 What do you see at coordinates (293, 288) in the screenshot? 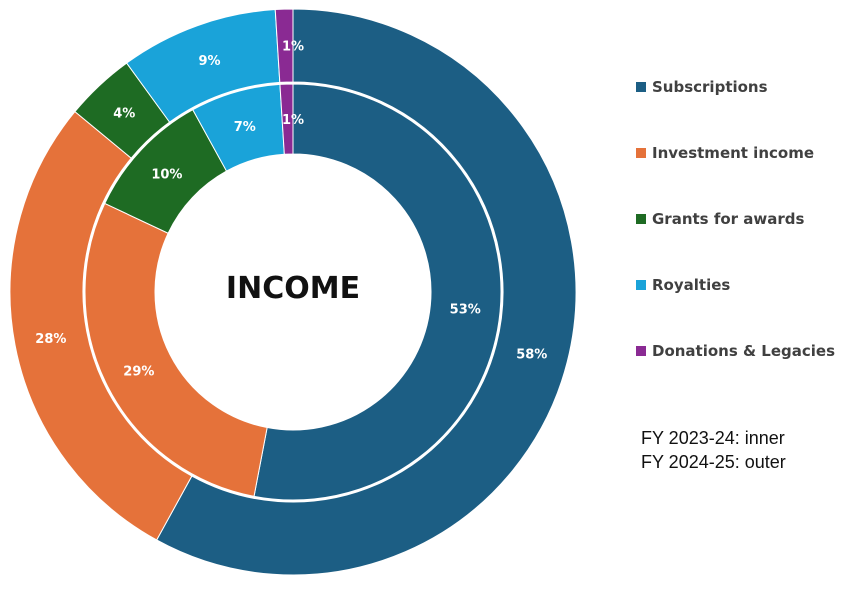
I see `chart-title: INCOME` at bounding box center [293, 288].